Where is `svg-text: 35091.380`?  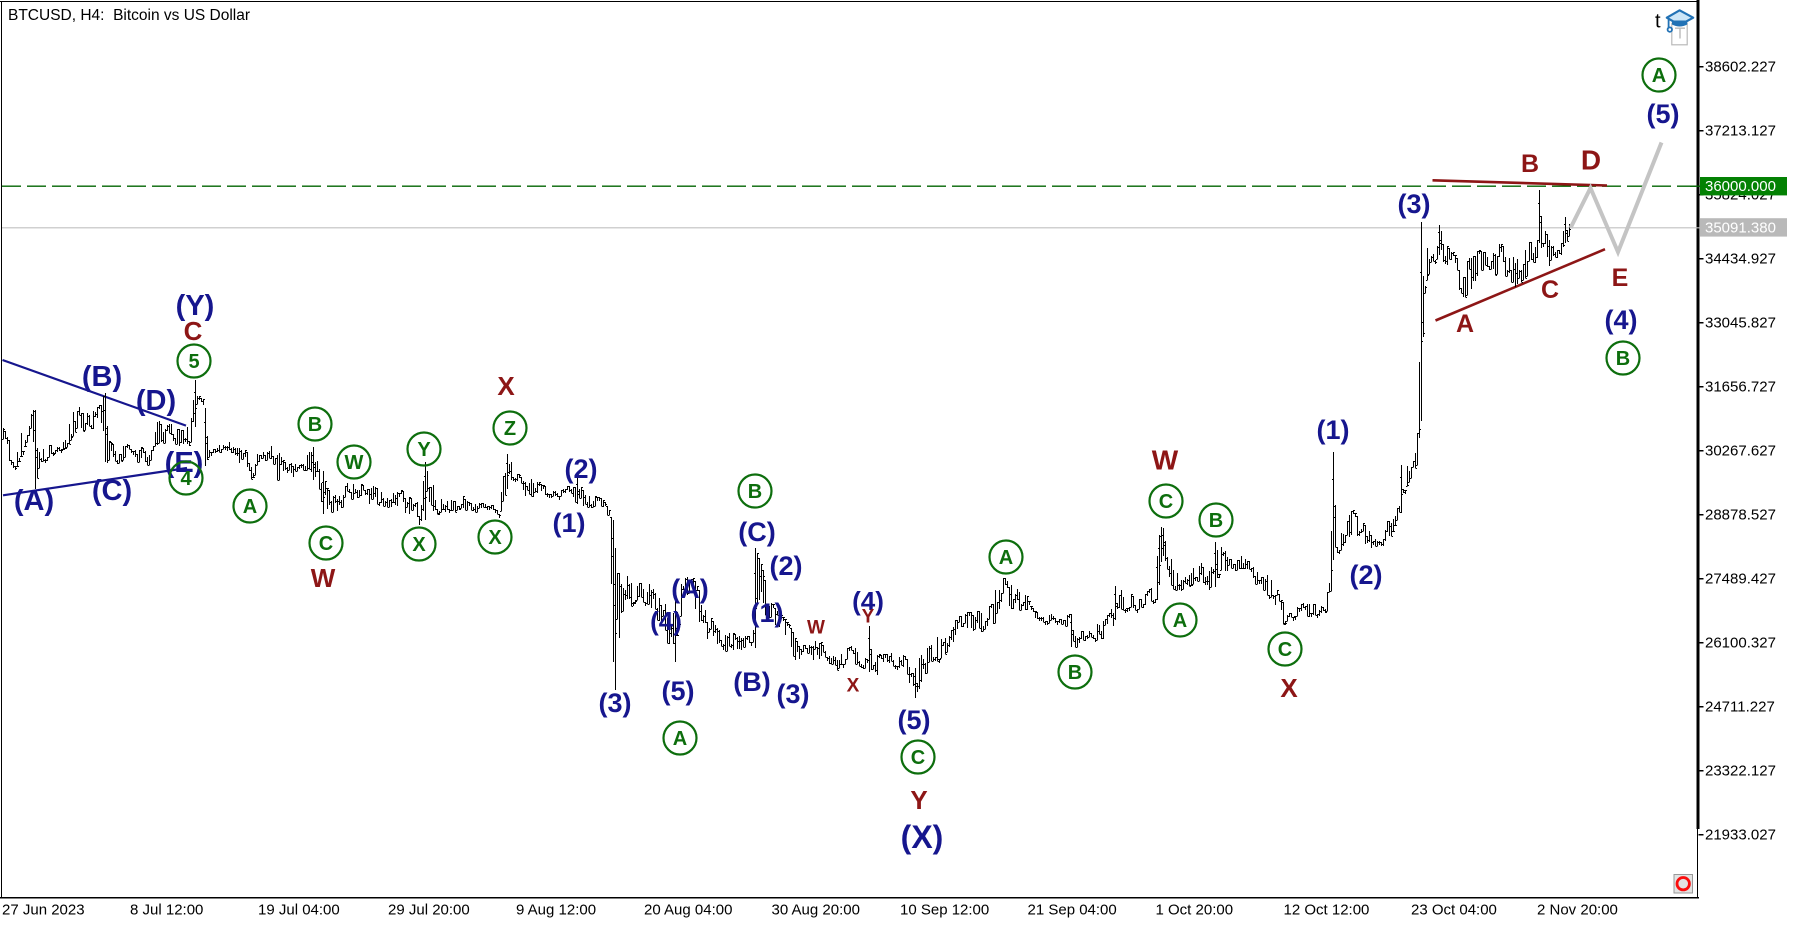
svg-text: 35091.380 is located at coordinates (1740, 227).